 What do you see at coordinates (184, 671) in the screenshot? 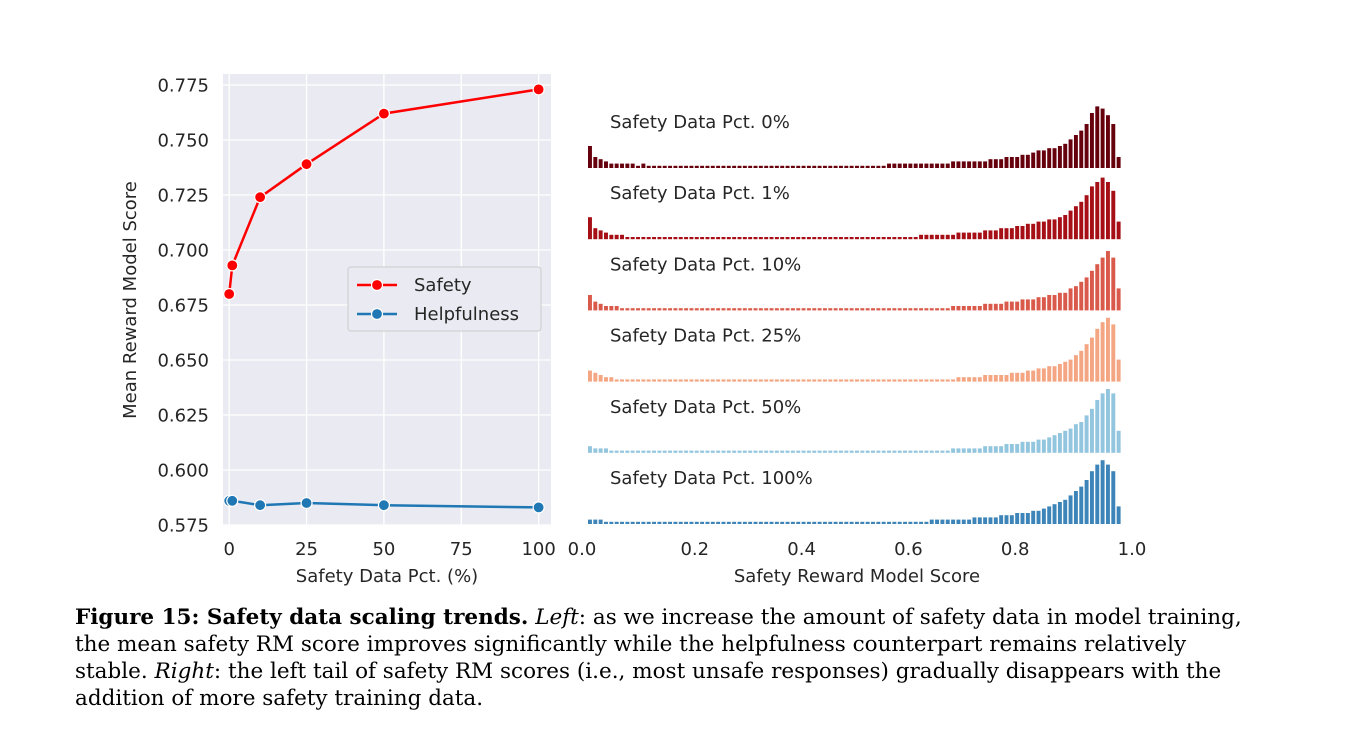
I see `caption-right-word: Right` at bounding box center [184, 671].